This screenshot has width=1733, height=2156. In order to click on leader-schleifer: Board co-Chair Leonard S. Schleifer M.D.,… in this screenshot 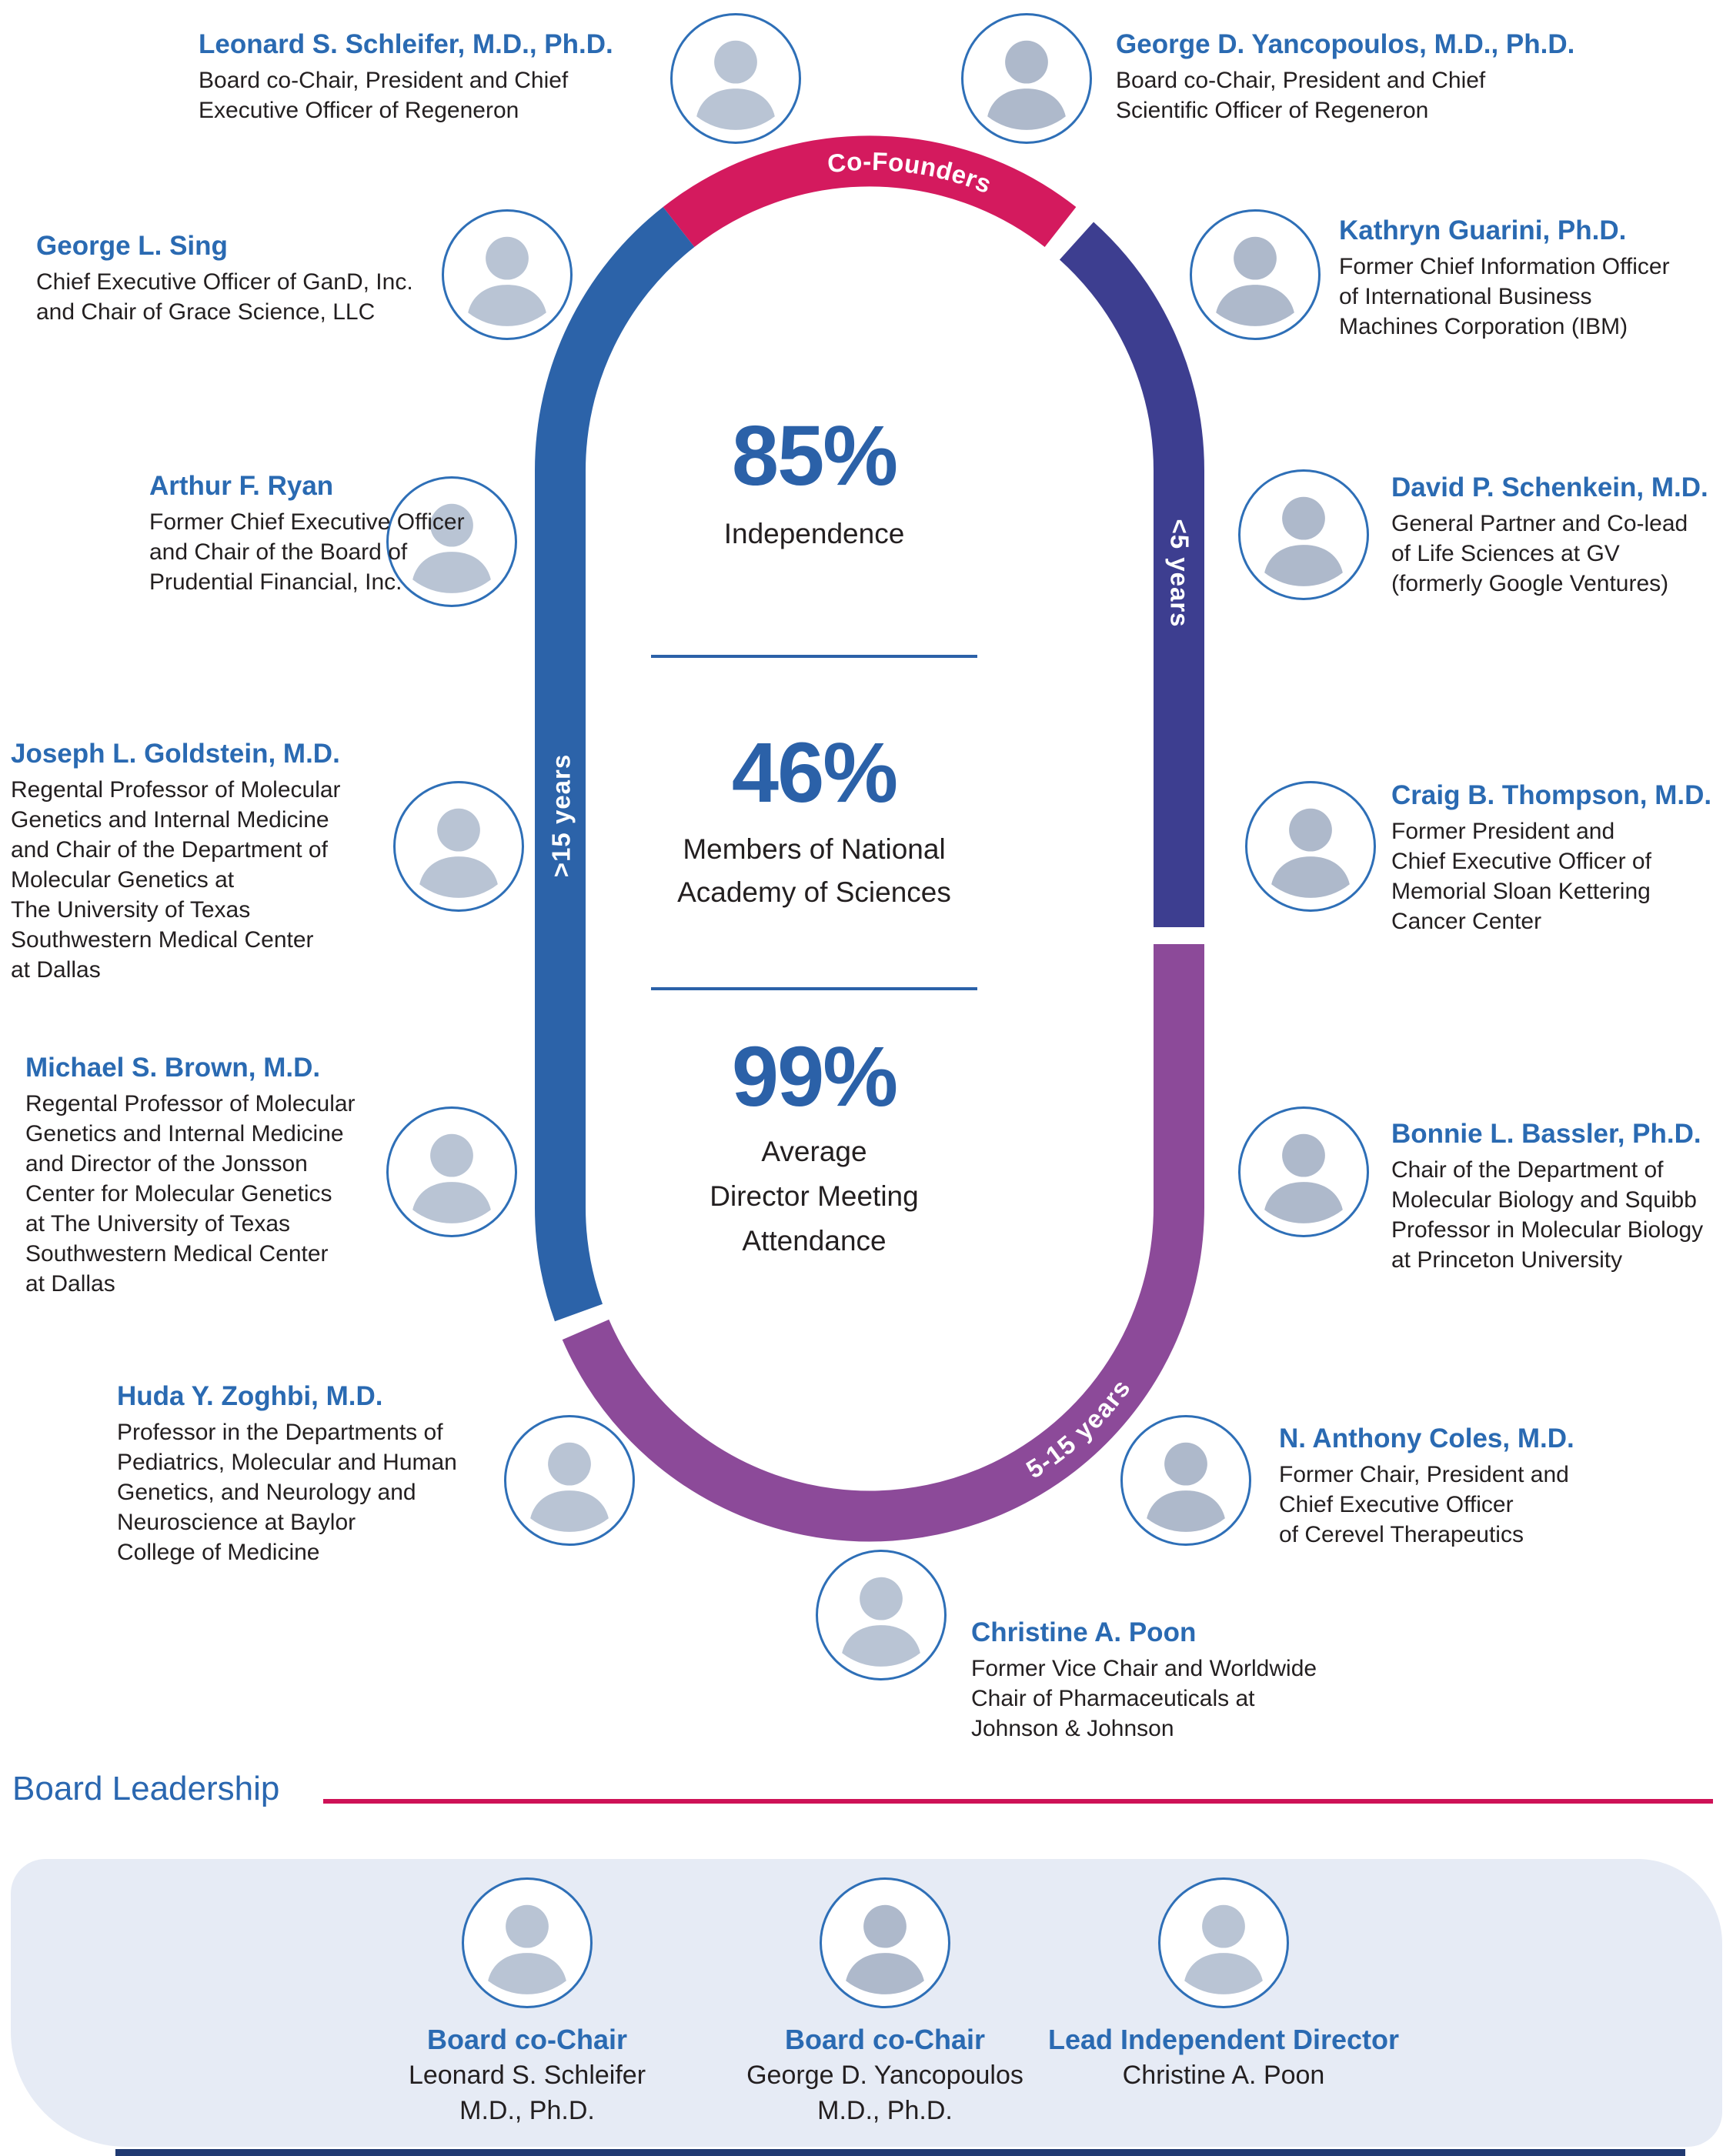, I will do `click(528, 2002)`.